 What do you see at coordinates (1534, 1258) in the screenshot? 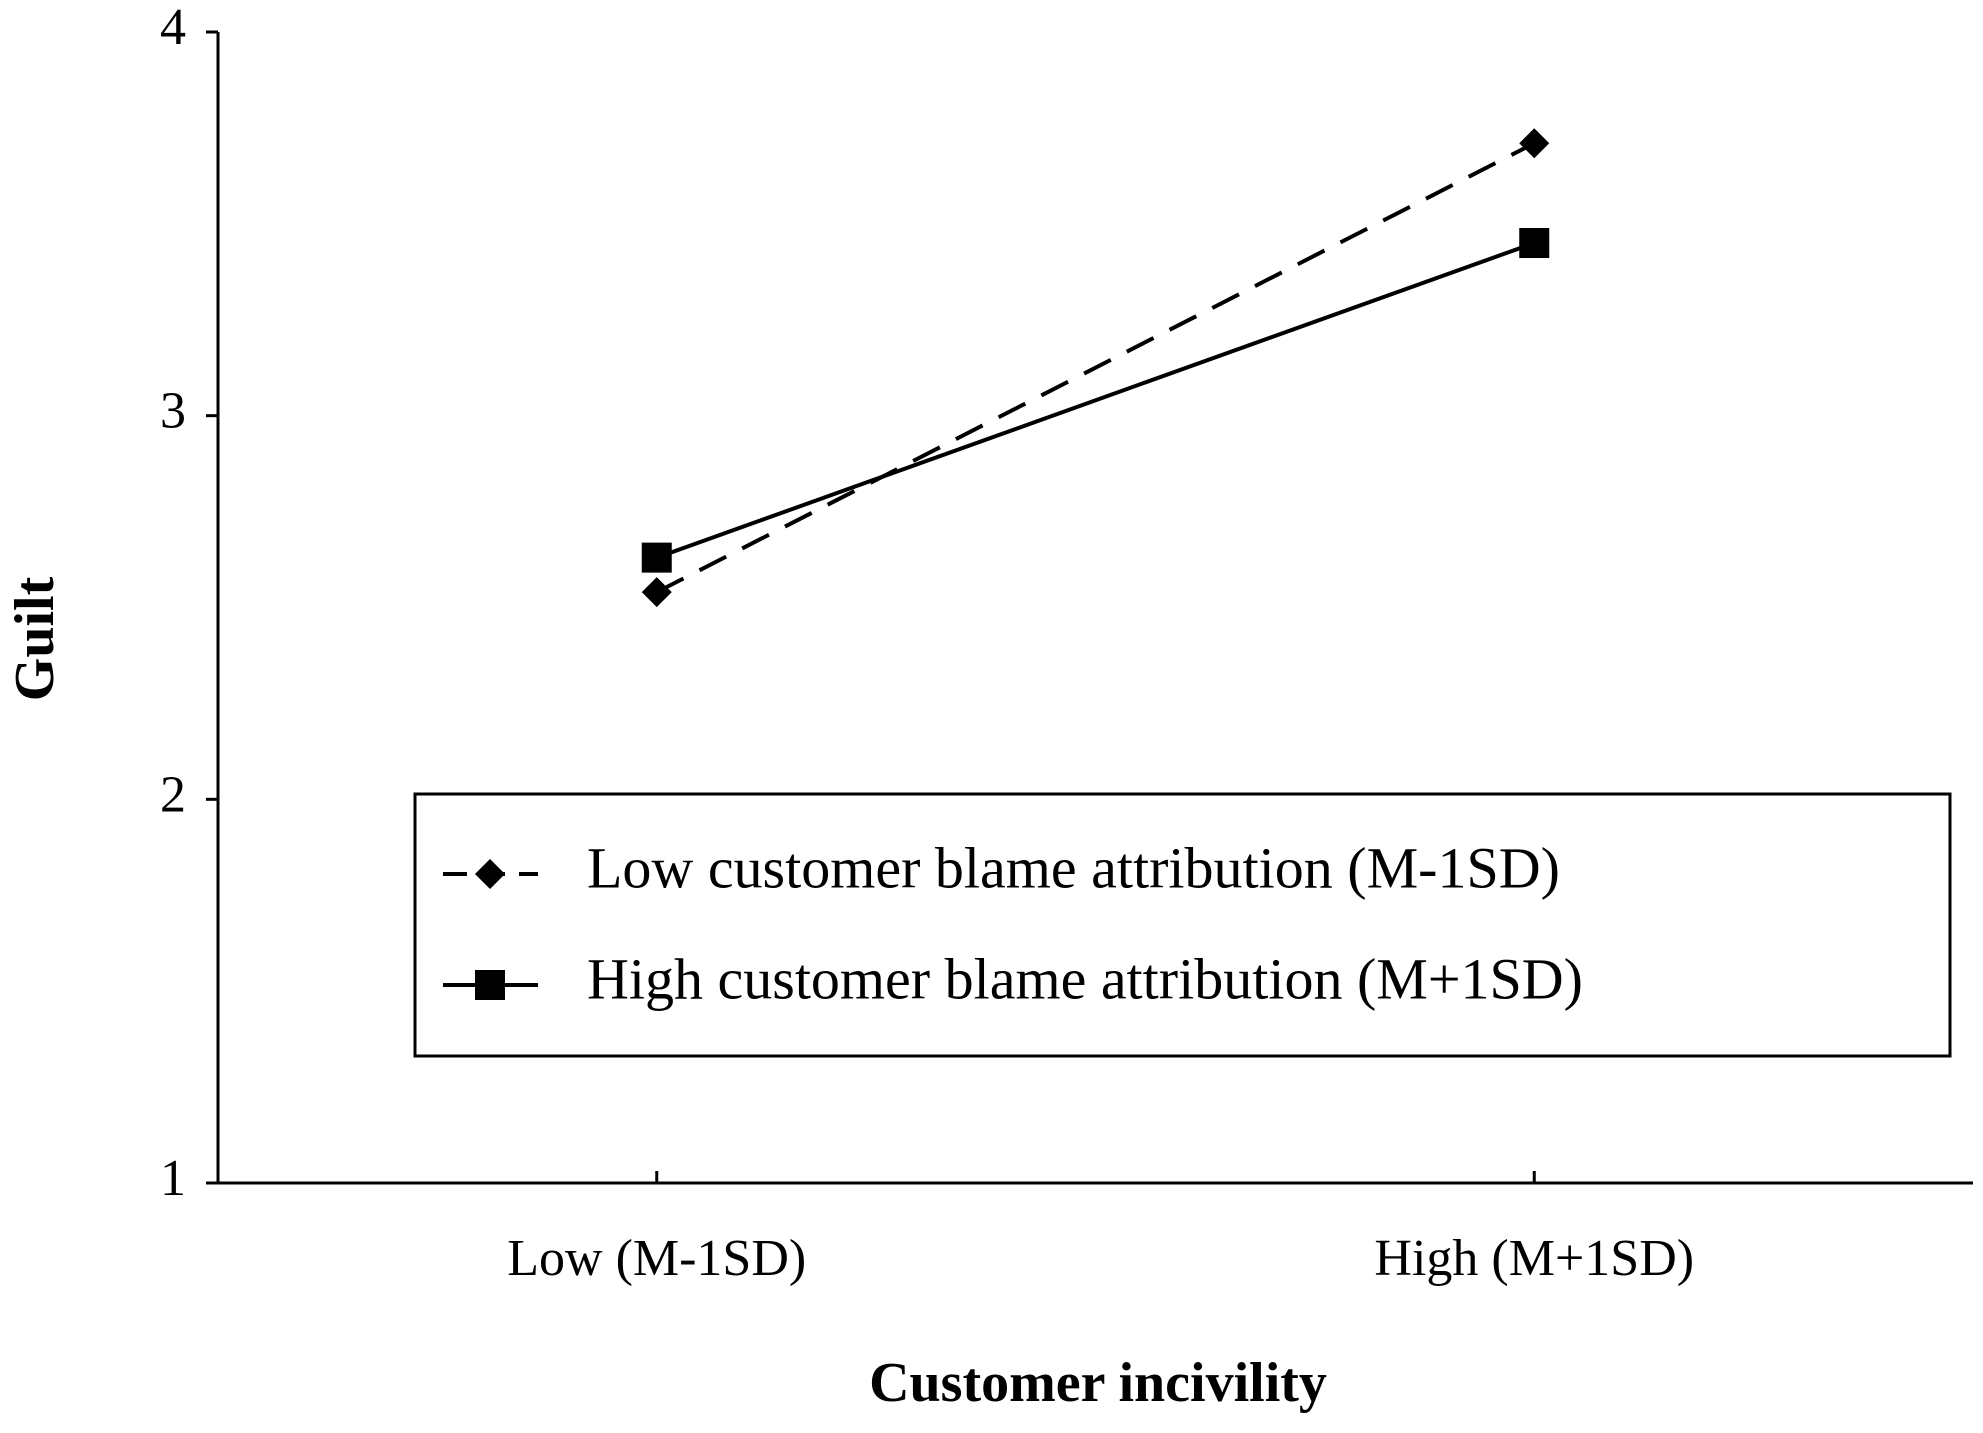
I see `x-tick-label: High (M+1SD)` at bounding box center [1534, 1258].